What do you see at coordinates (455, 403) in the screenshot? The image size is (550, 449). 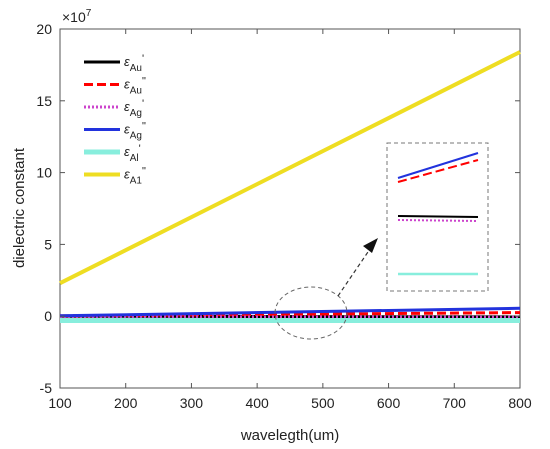 I see `x-tick-label: 700` at bounding box center [455, 403].